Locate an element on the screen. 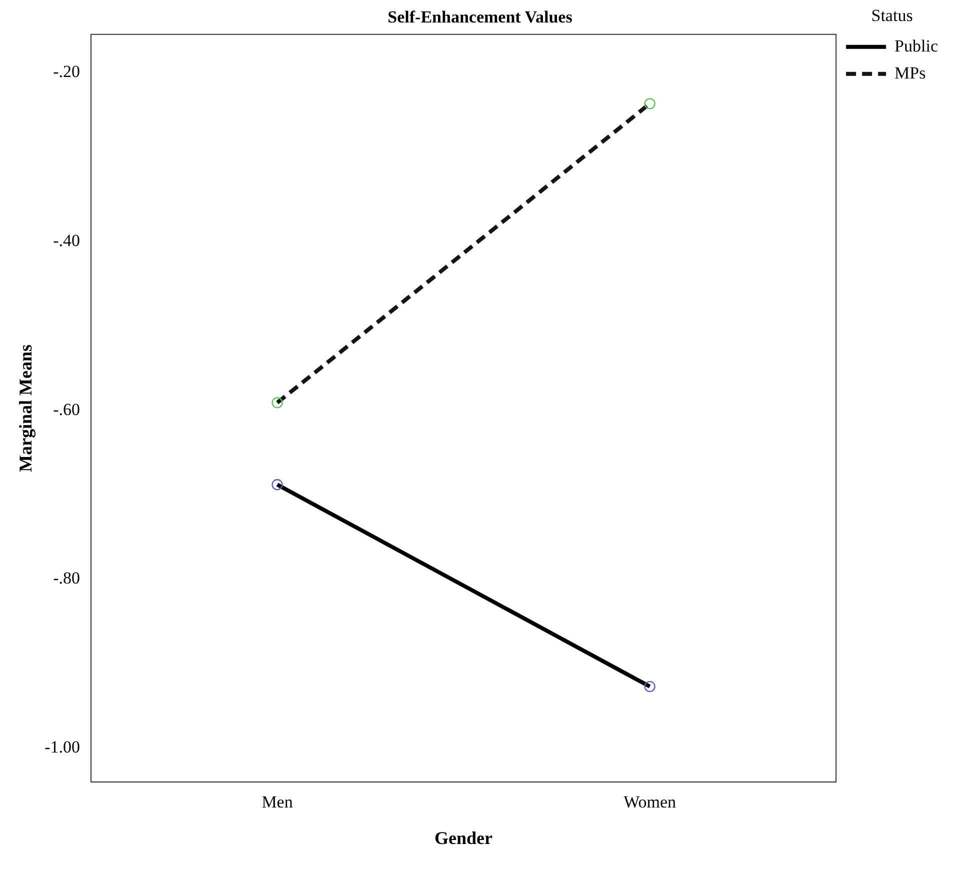 Image resolution: width=960 pixels, height=870 pixels. y-tick-label: -.40 is located at coordinates (66, 240).